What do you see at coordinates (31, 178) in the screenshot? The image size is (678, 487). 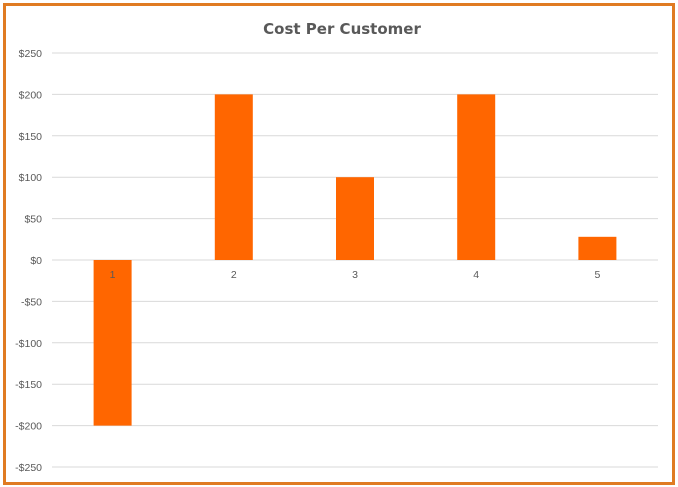 I see `y-tick-label: $100` at bounding box center [31, 178].